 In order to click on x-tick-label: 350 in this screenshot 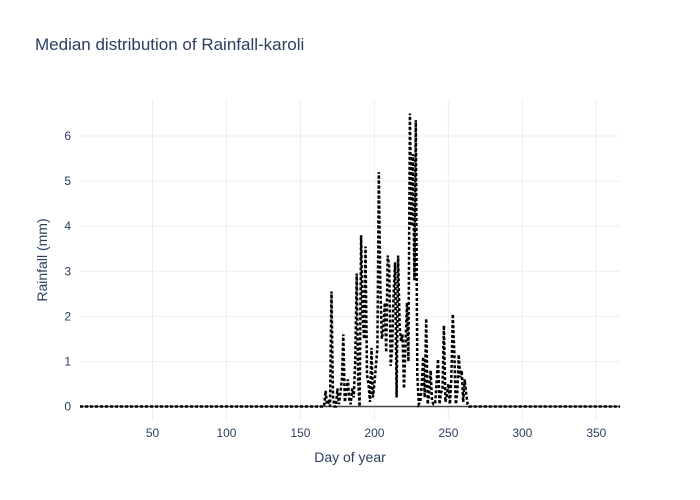, I will do `click(596, 433)`.